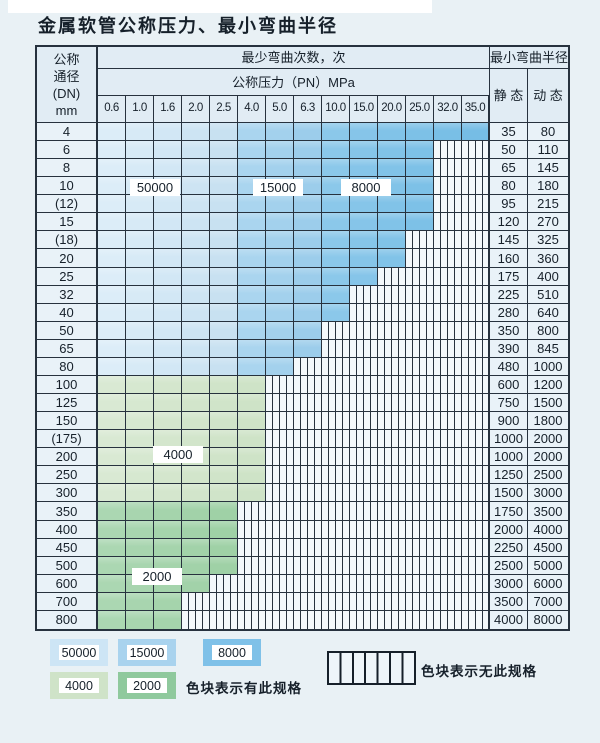 This screenshot has height=743, width=600. Describe the element at coordinates (157, 576) in the screenshot. I see `zone-count-label: 2000` at that location.